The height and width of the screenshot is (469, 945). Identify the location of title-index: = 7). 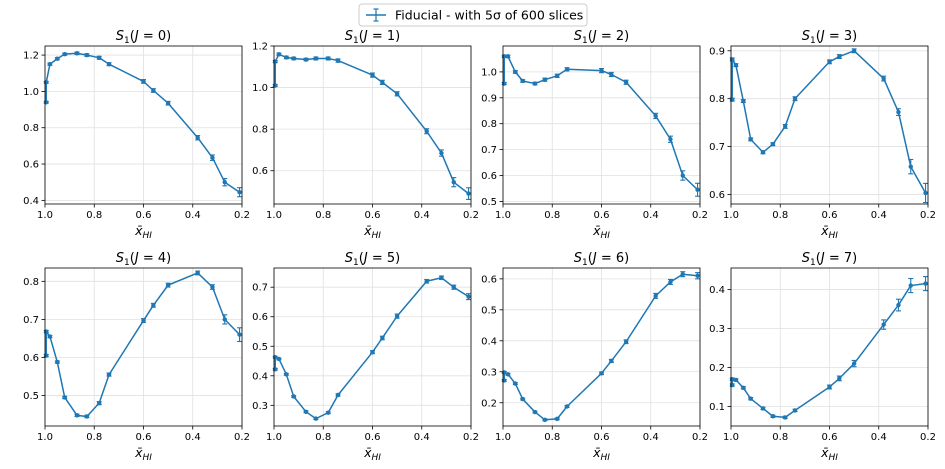
(841, 258).